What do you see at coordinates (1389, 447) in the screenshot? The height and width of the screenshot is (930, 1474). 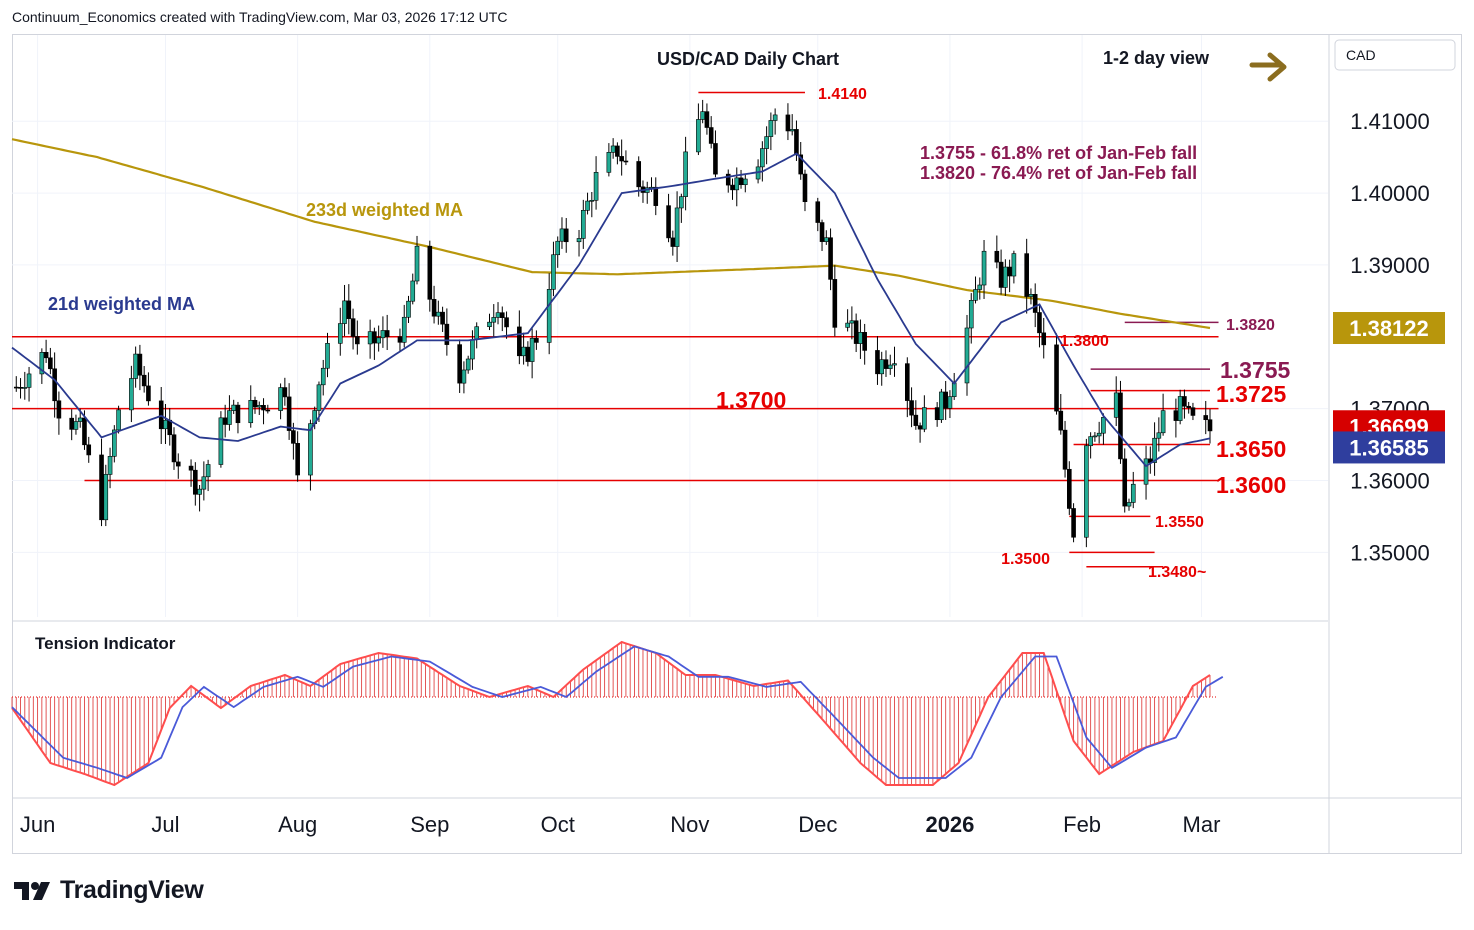 I see `ma21-price-tag-label: 1.36585` at bounding box center [1389, 447].